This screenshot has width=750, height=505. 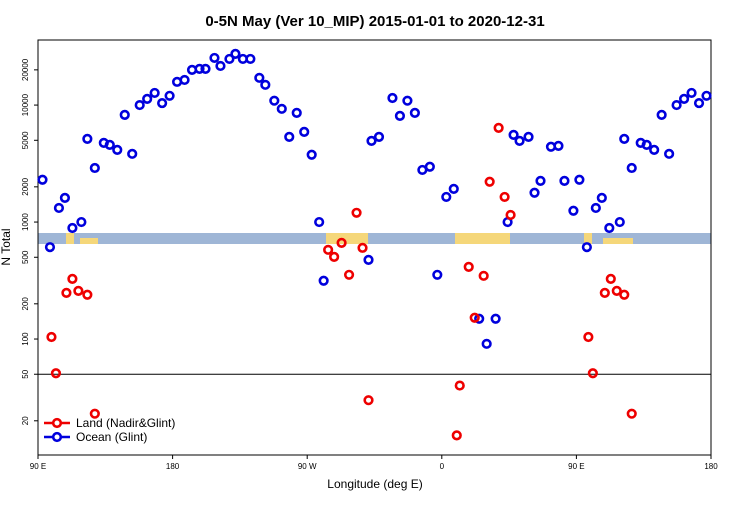 I want to click on y-tick-label: 500, so click(x=25, y=257).